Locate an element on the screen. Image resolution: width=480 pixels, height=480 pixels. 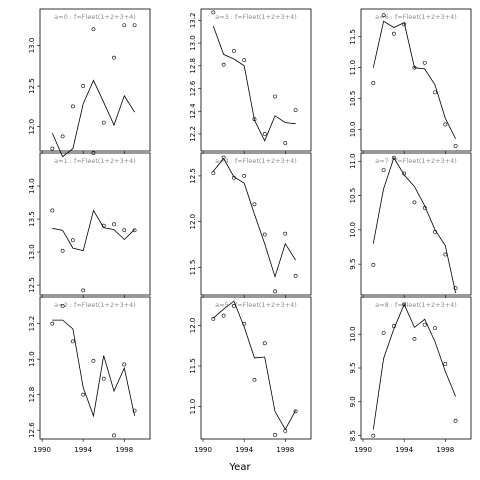
y-tick-label: 13.5 is located at coordinates (32, 219).